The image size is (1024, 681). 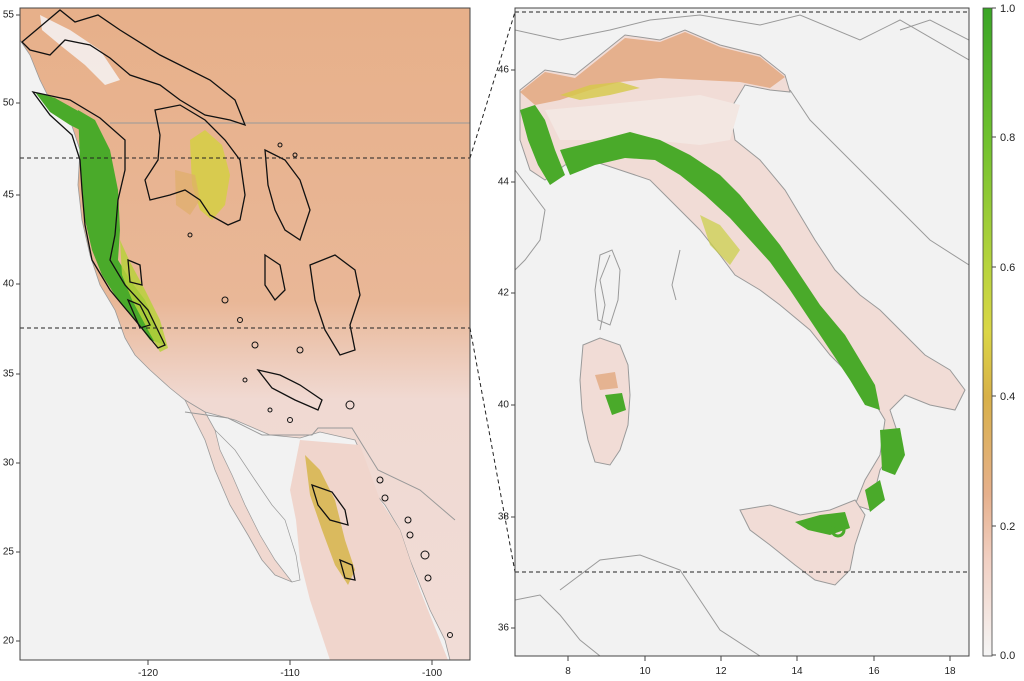 What do you see at coordinates (1007, 9) in the screenshot?
I see `colorbar-tick-1-0: 1.0` at bounding box center [1007, 9].